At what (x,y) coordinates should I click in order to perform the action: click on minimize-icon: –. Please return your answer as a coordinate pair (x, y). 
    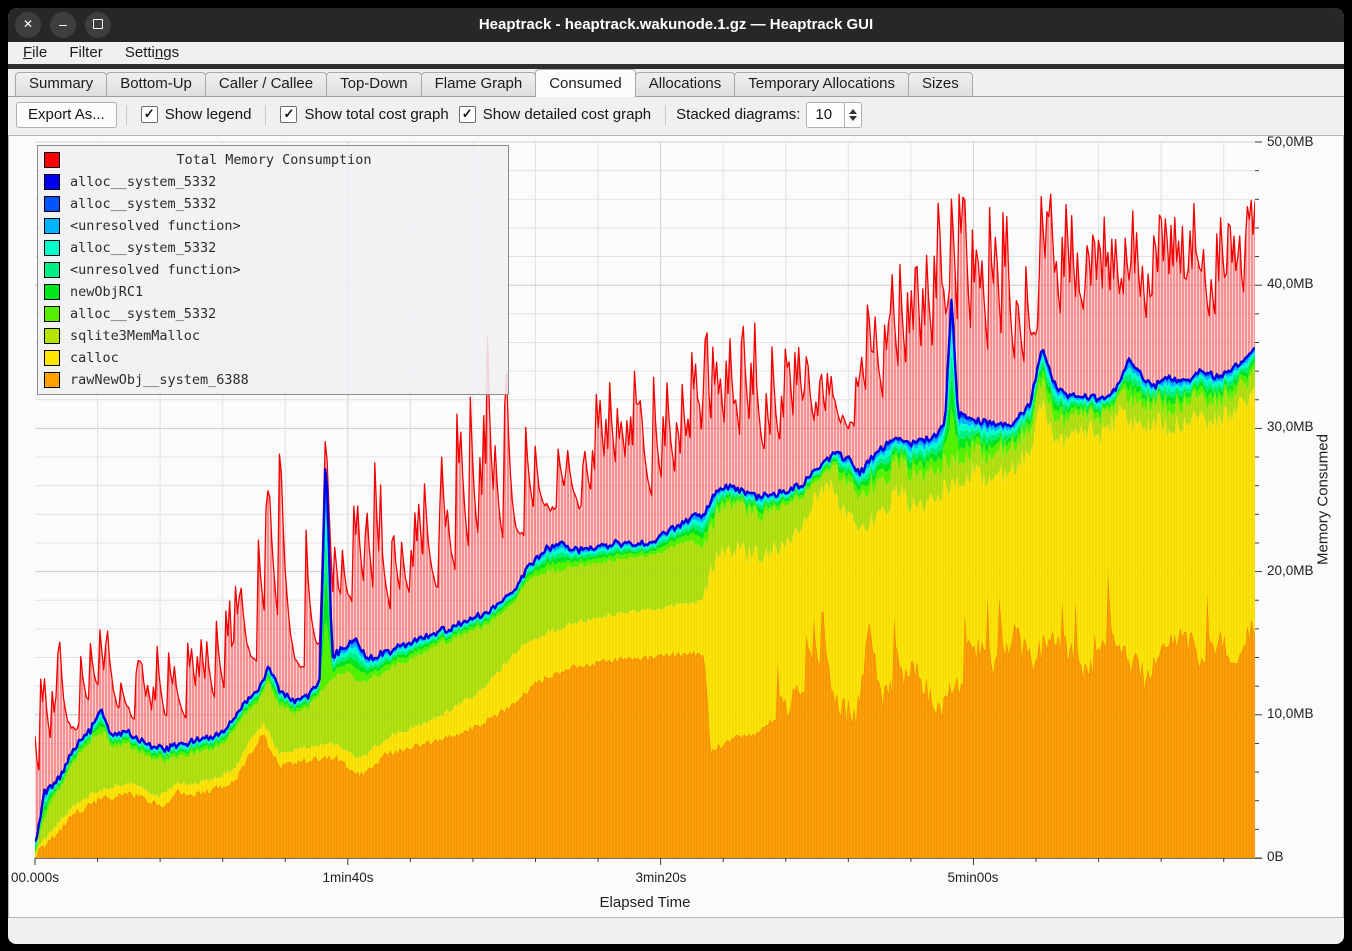
    Looking at the image, I should click on (63, 24).